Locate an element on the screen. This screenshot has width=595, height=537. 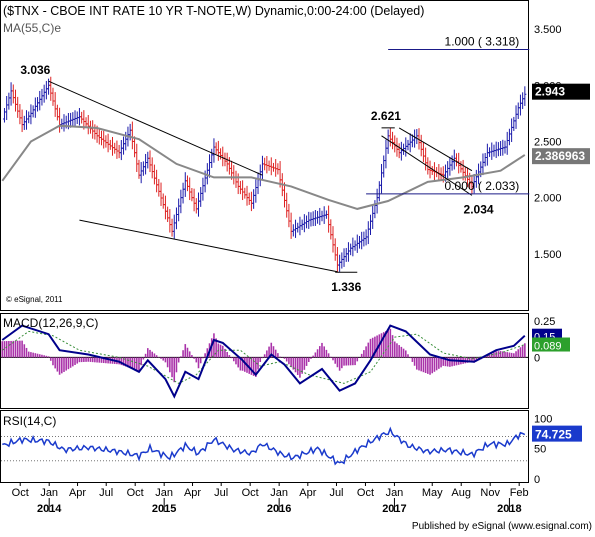
last-price-badge: 2.943 is located at coordinates (550, 92).